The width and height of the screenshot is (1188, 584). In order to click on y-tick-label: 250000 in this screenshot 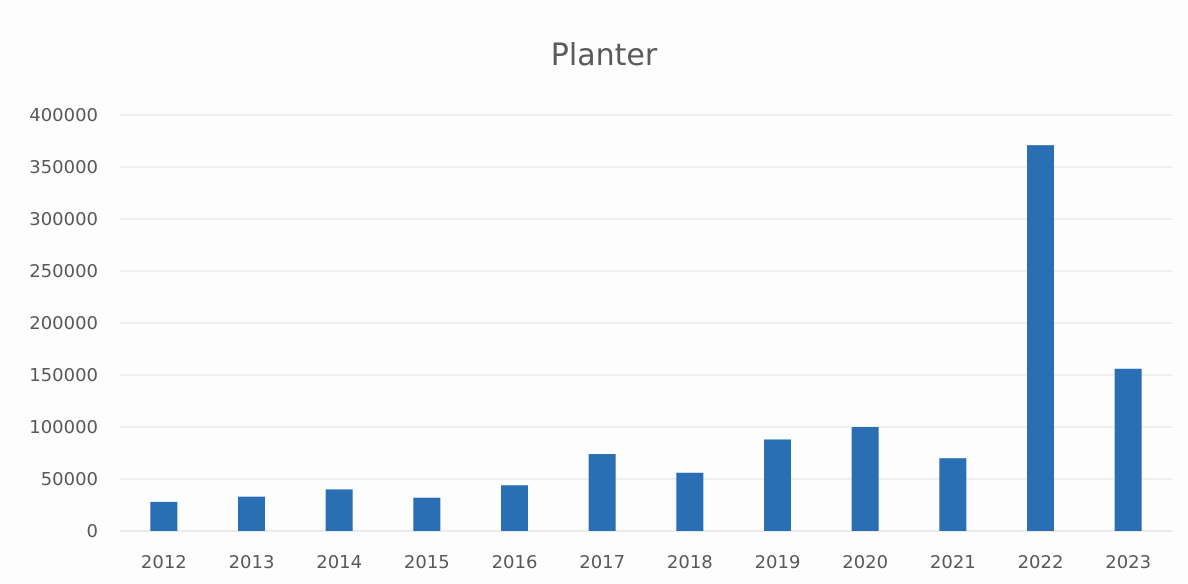, I will do `click(63, 271)`.